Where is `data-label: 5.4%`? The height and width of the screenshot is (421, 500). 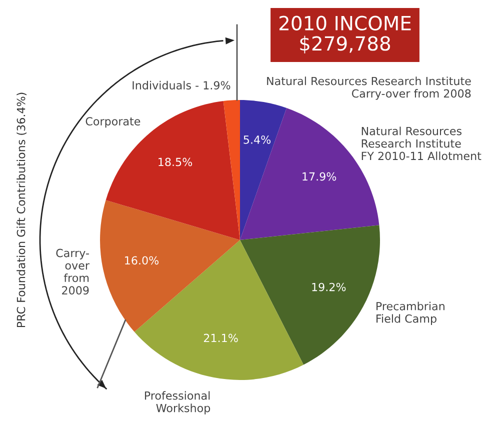 data-label: 5.4% is located at coordinates (257, 139).